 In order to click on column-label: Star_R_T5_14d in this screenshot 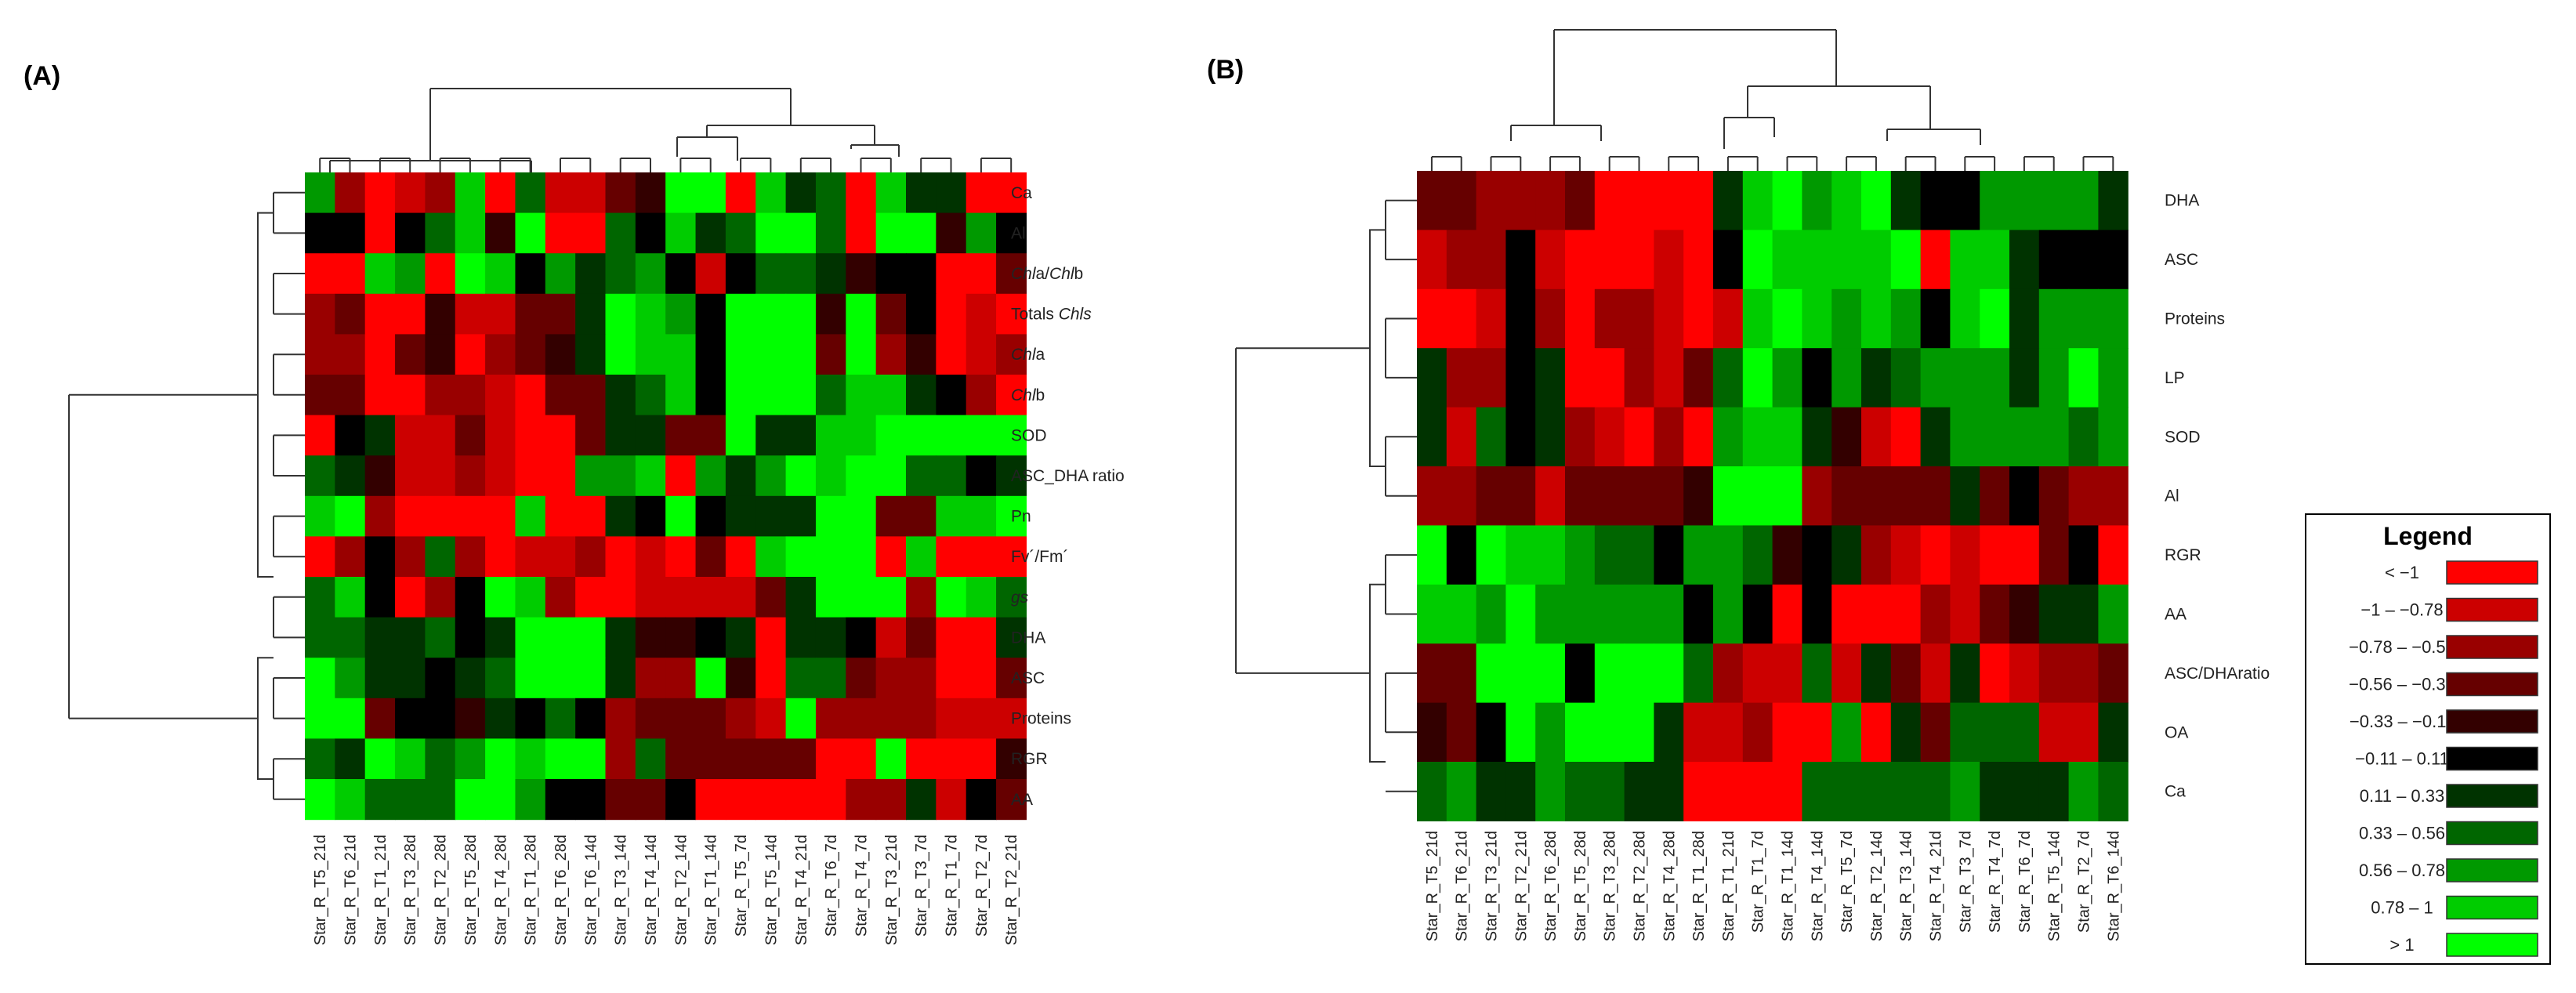, I will do `click(771, 890)`.